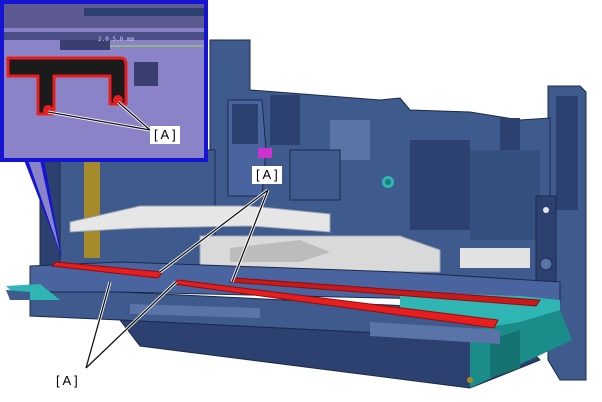  Describe the element at coordinates (265, 153) in the screenshot. I see `magenta-connector` at that location.